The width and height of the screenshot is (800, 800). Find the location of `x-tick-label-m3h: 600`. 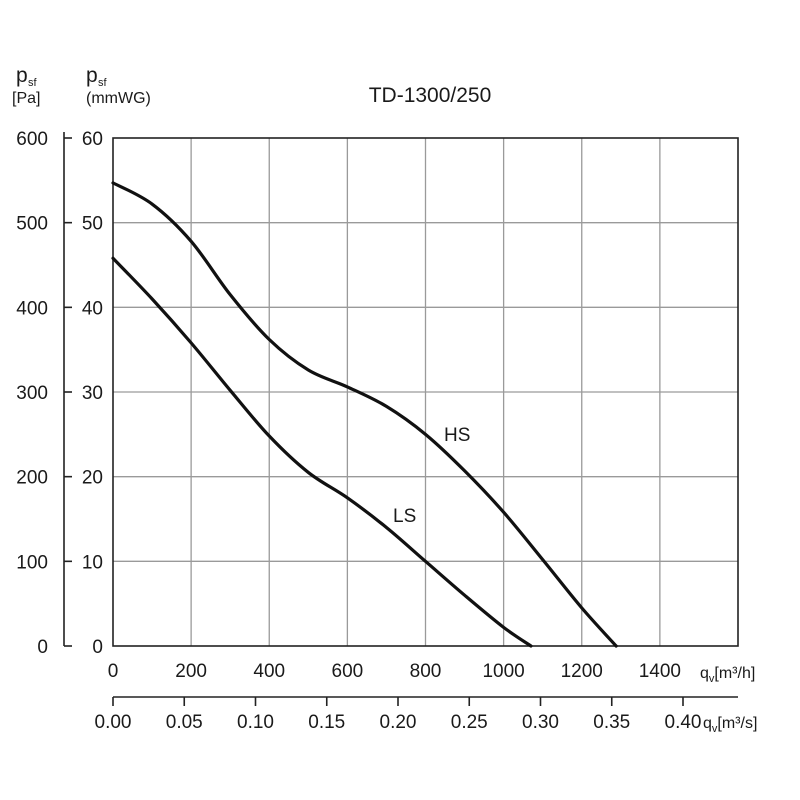

x-tick-label-m3h: 600 is located at coordinates (348, 671).